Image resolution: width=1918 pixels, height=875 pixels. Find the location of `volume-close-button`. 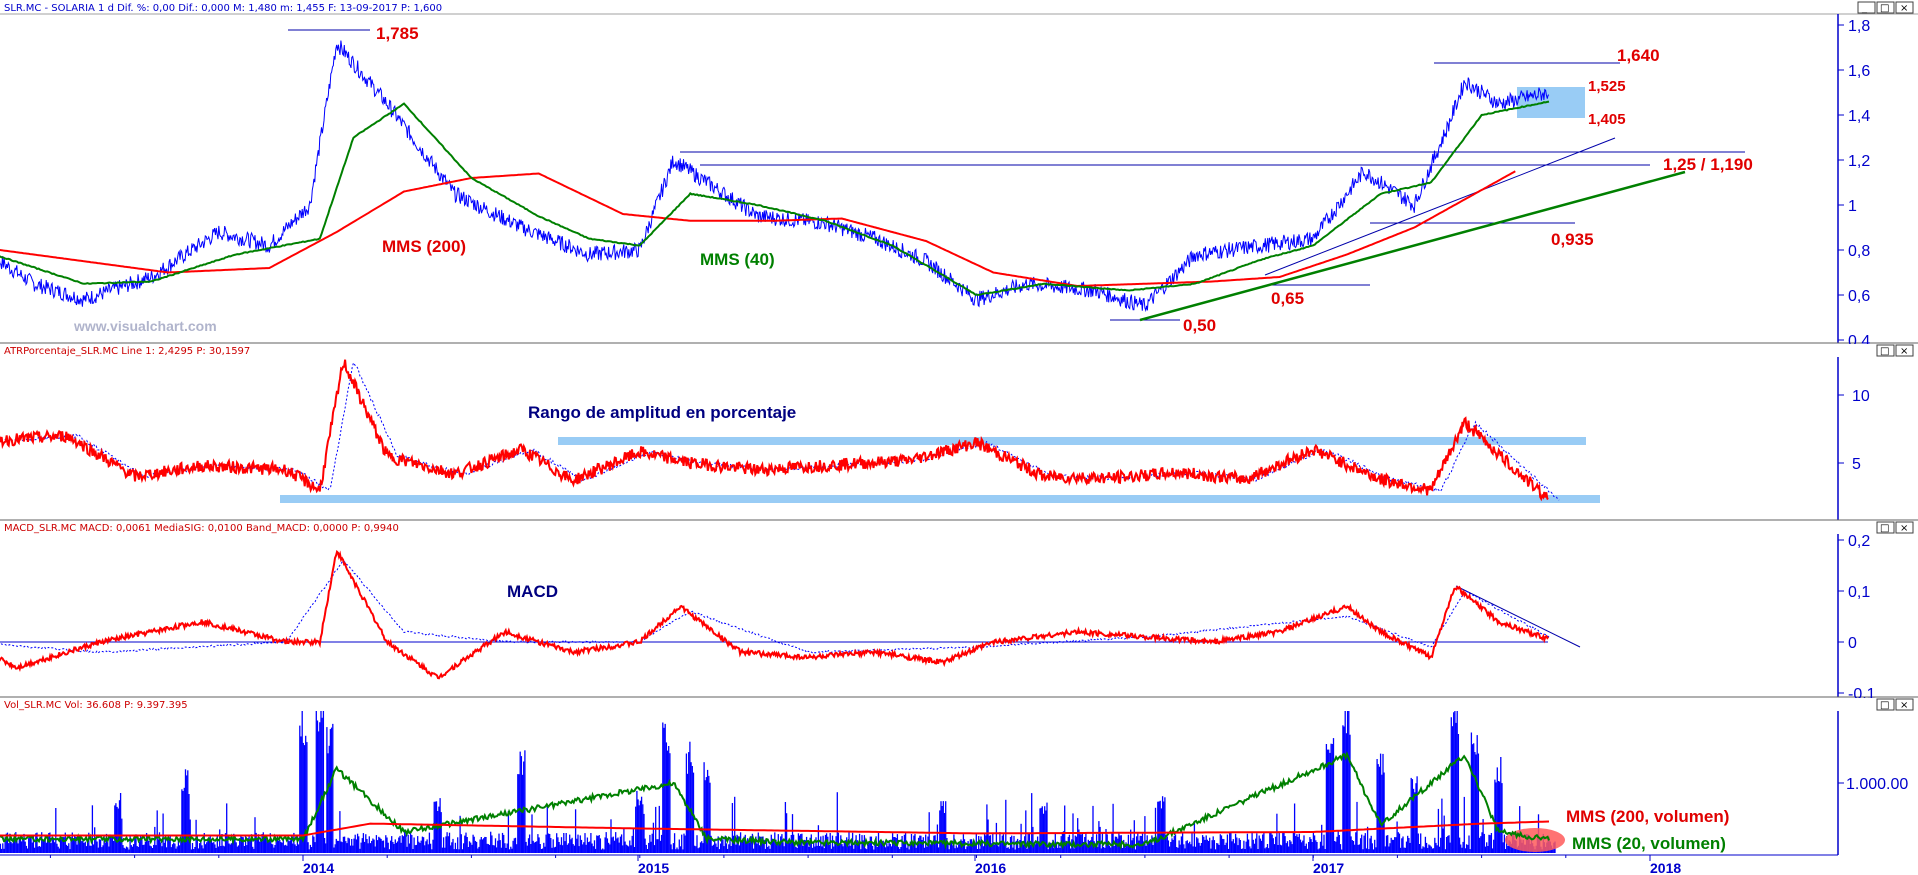

volume-close-button is located at coordinates (1904, 704).